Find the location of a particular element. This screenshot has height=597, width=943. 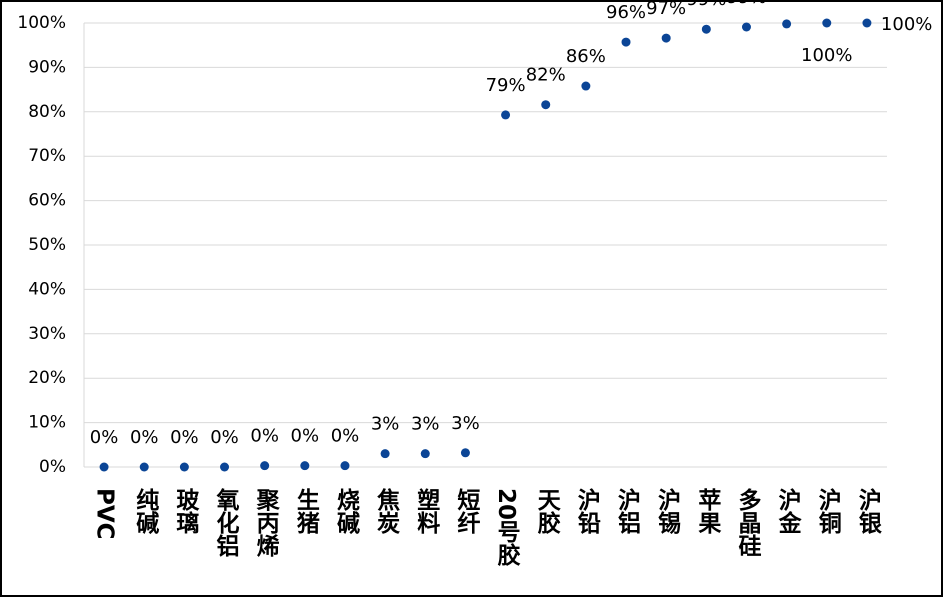

x-tick-label: 塑料 is located at coordinates (427, 511).